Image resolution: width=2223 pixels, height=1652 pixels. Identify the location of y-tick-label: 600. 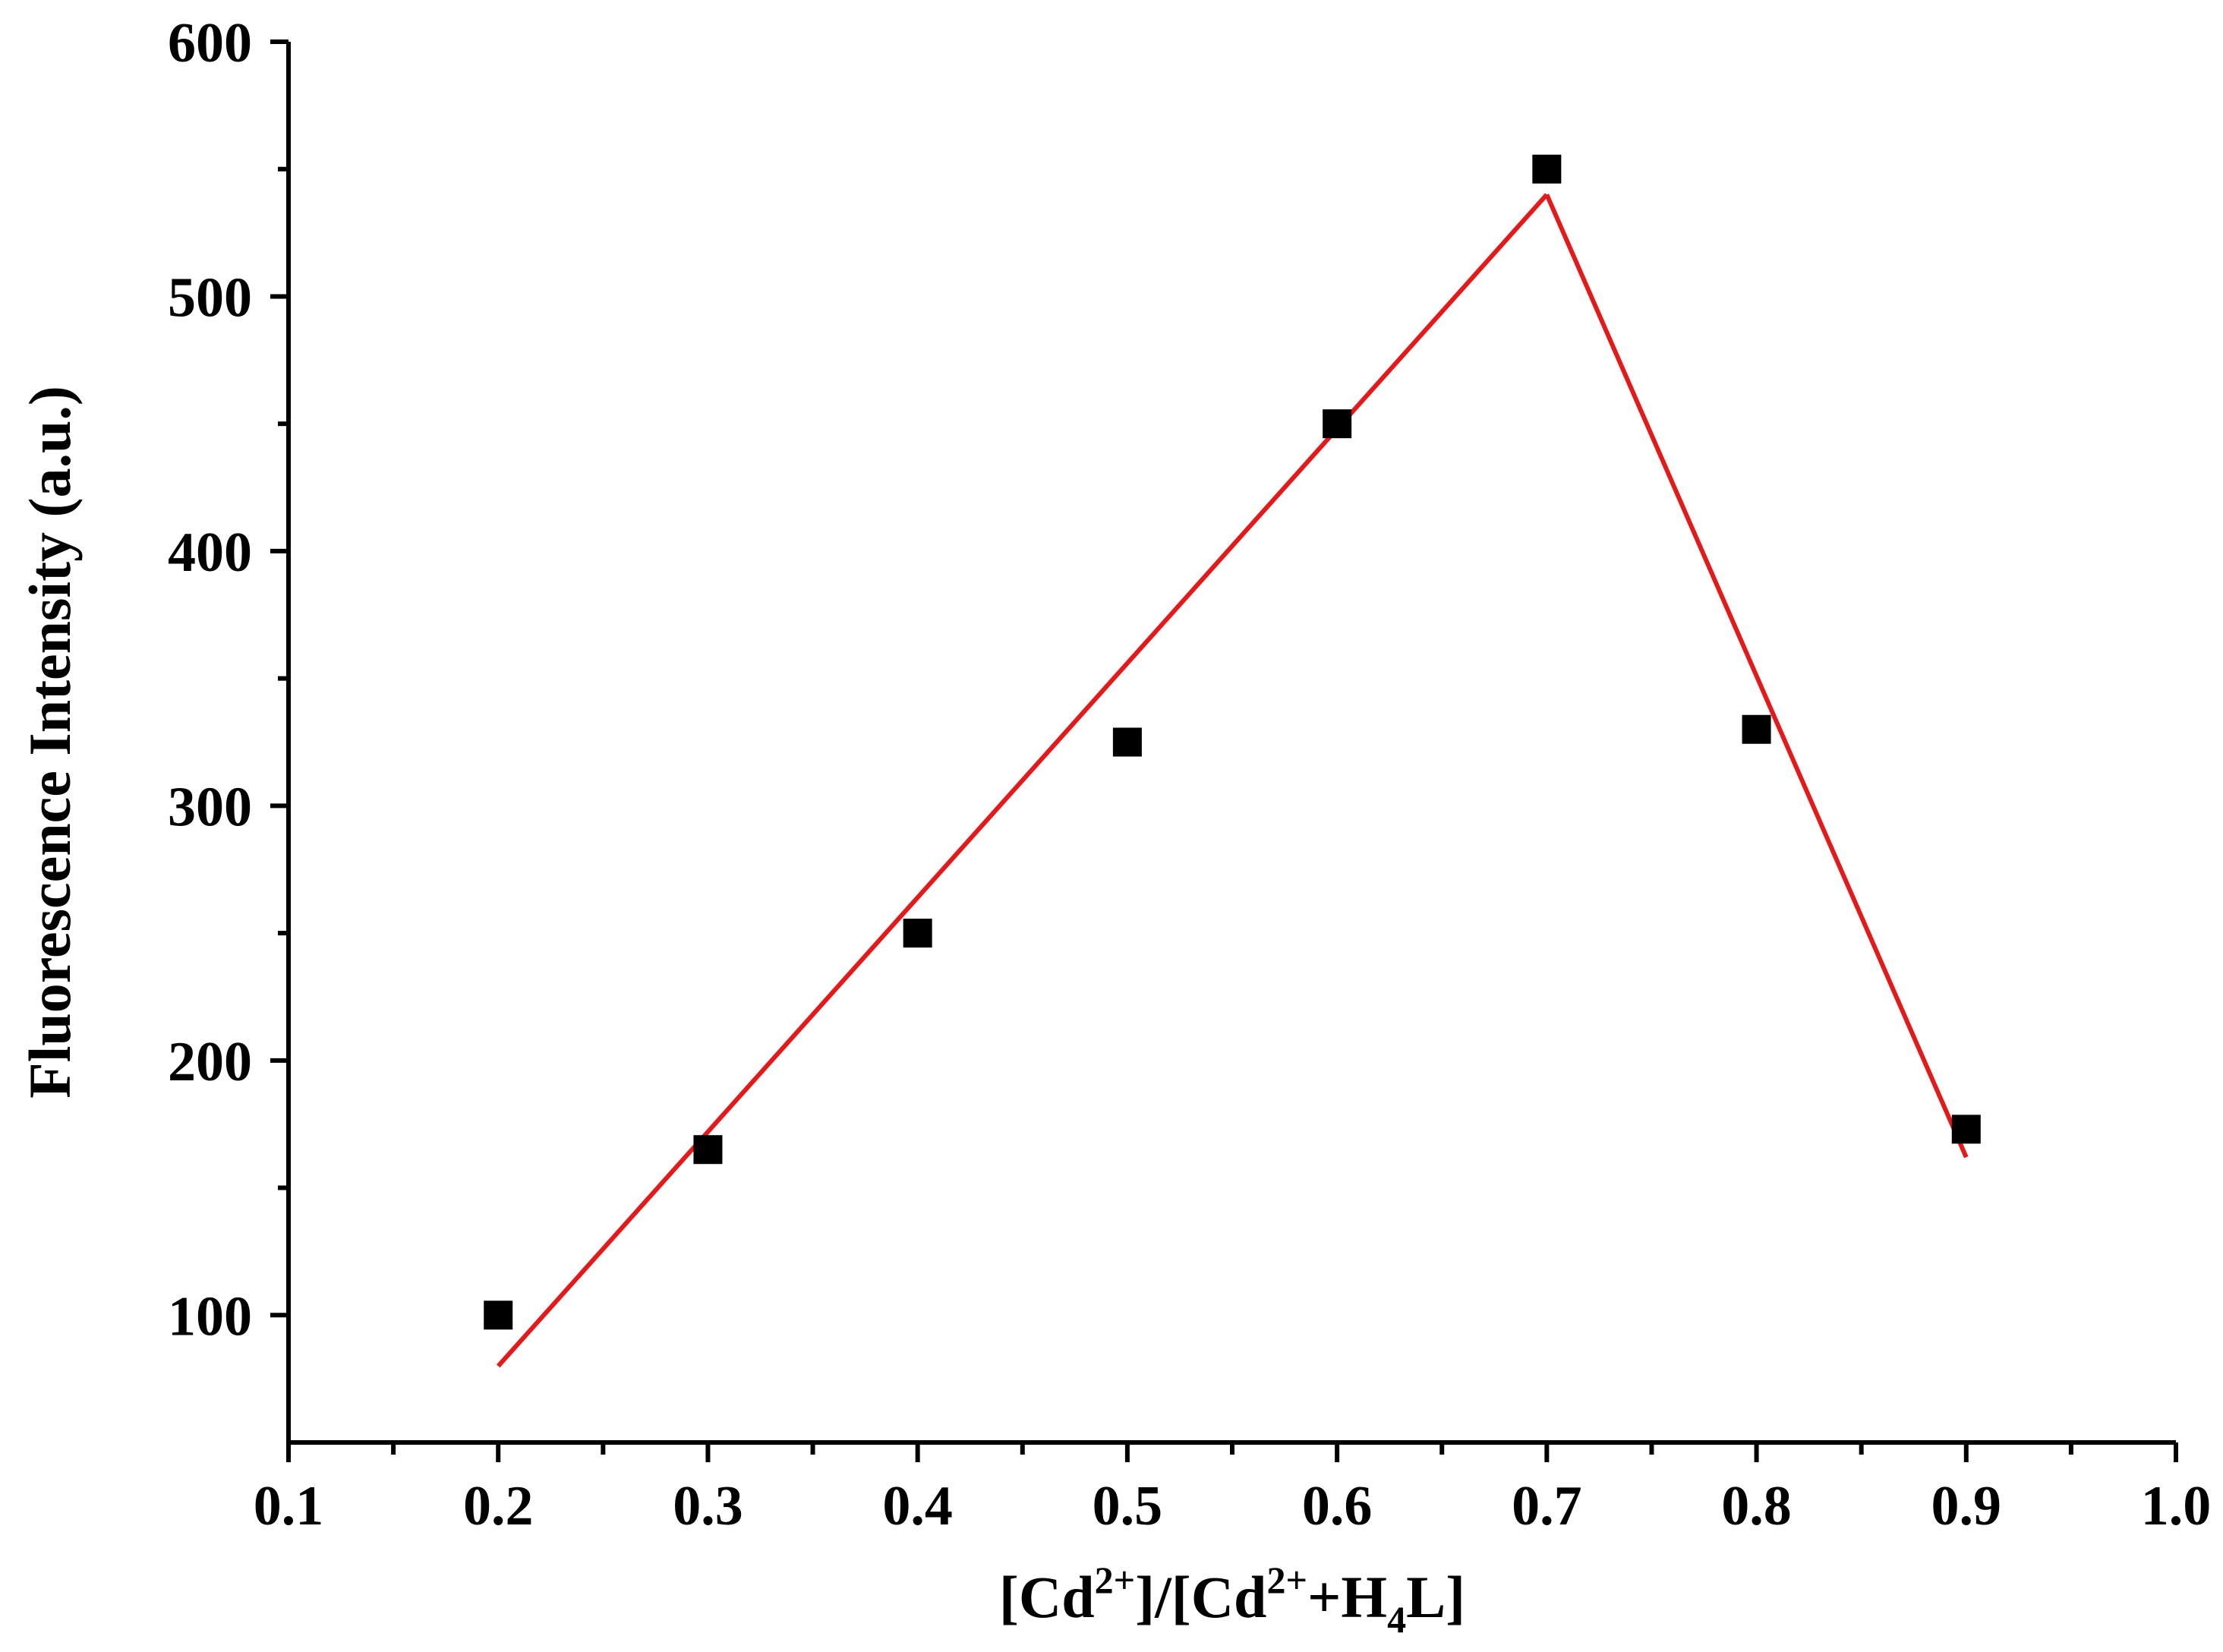
(210, 43).